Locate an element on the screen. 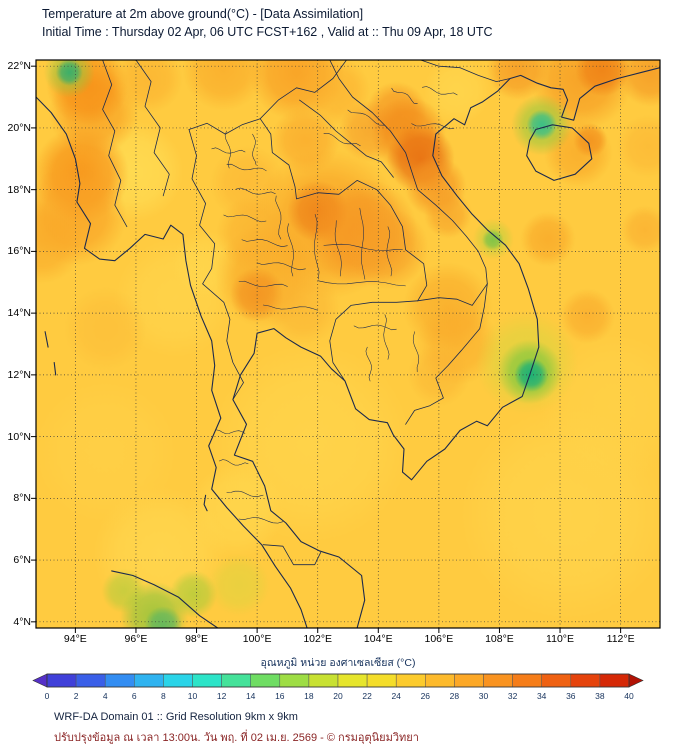  lon-tick-label: 102°E is located at coordinates (318, 639).